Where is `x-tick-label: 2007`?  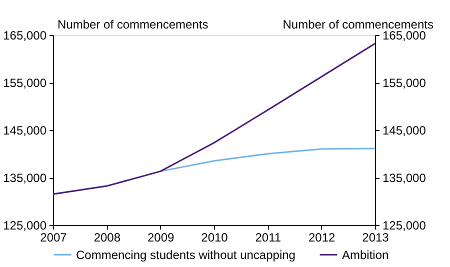 x-tick-label: 2007 is located at coordinates (54, 237).